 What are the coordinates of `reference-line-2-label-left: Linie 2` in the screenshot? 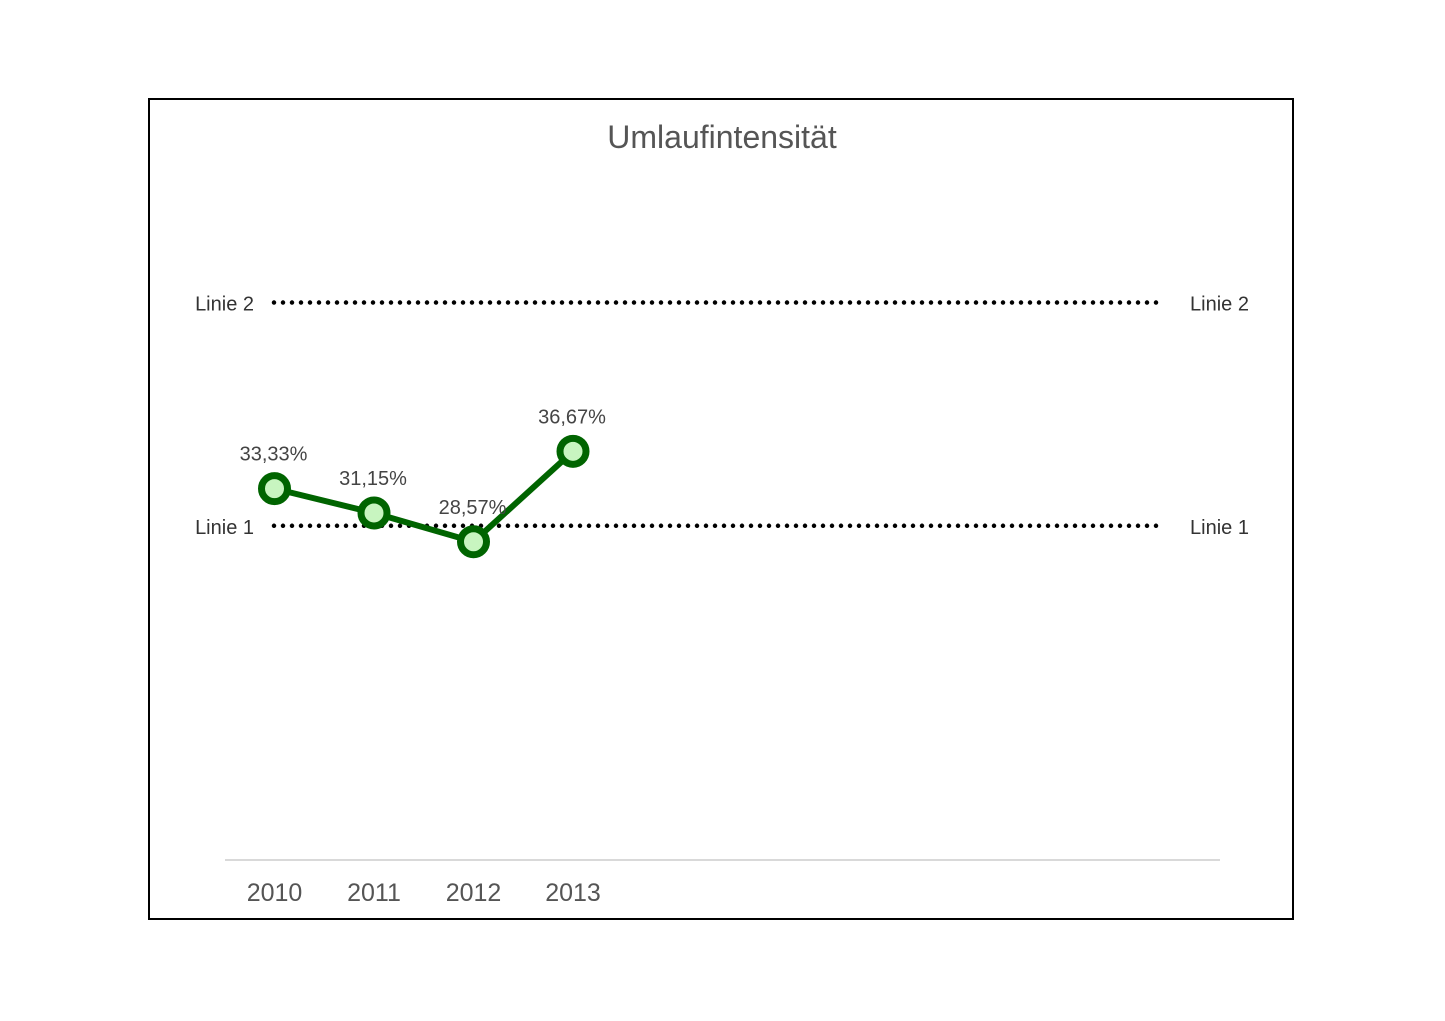 It's located at (224, 305).